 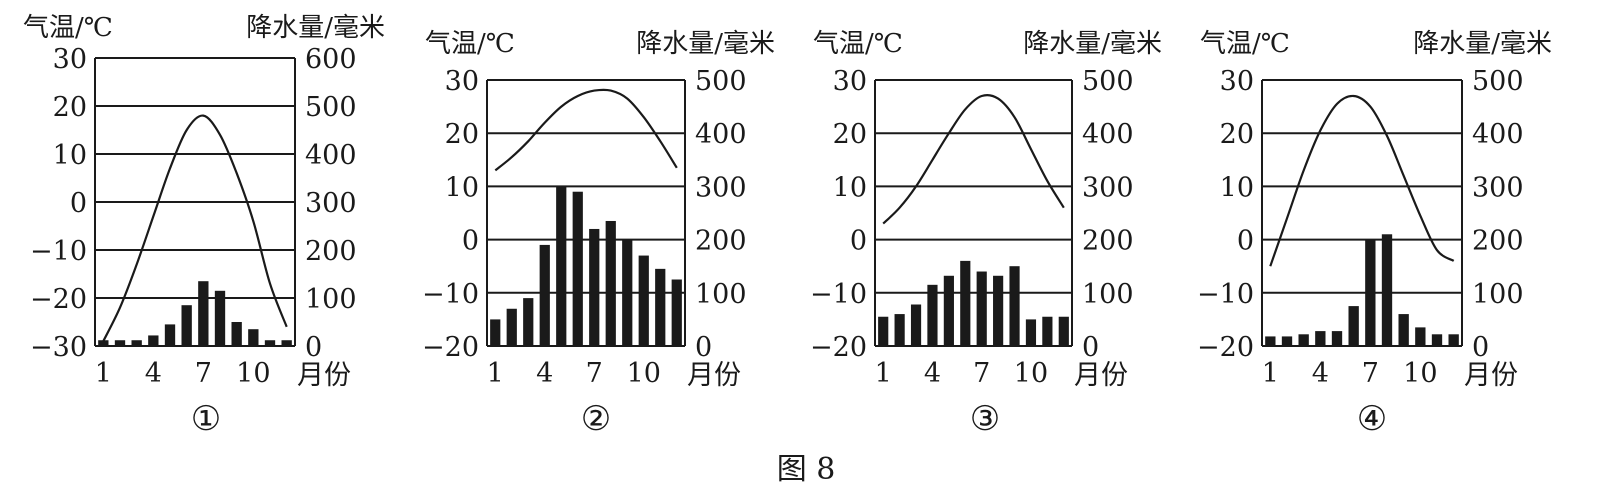 What do you see at coordinates (596, 419) in the screenshot?
I see `chart-number-label: ②` at bounding box center [596, 419].